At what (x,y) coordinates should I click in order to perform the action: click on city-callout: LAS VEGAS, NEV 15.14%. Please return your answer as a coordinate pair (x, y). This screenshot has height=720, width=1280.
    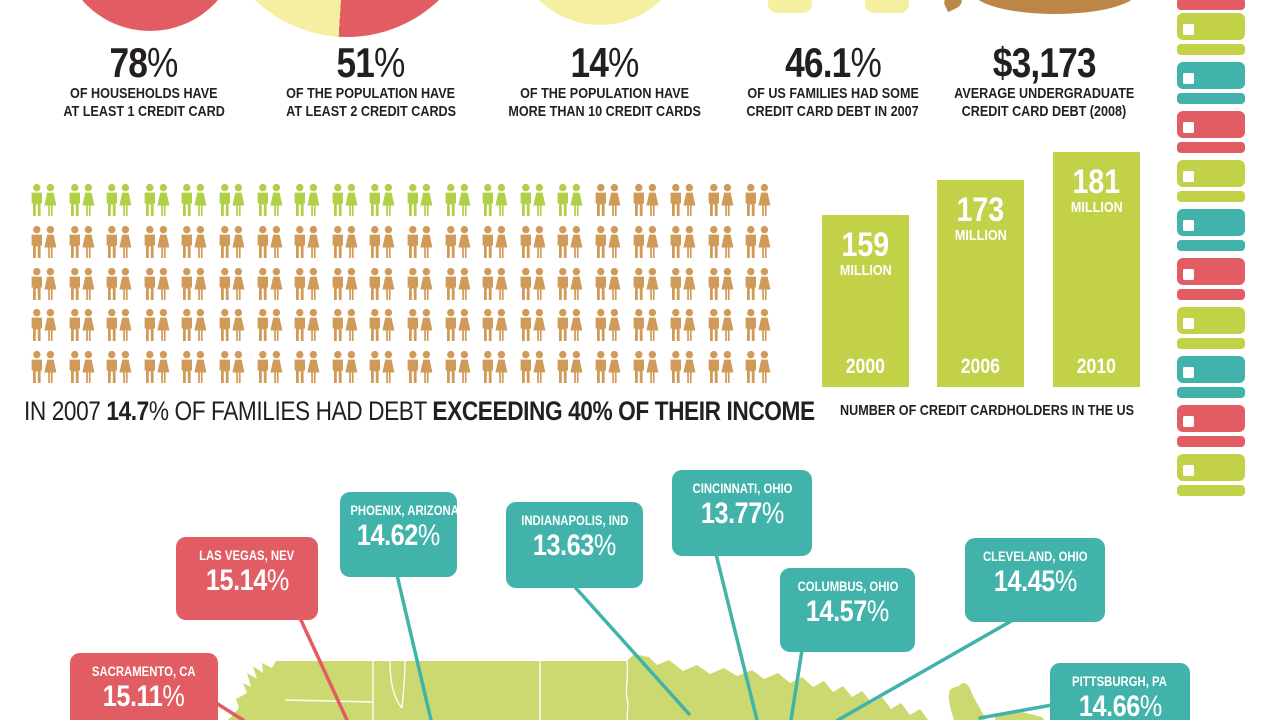
    Looking at the image, I should click on (247, 578).